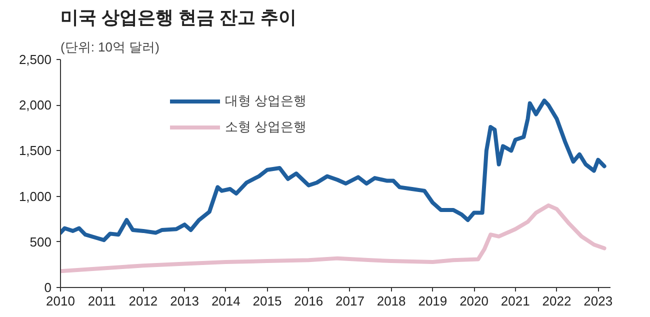  Describe the element at coordinates (185, 301) in the screenshot. I see `x-tick-label: 2013` at that location.